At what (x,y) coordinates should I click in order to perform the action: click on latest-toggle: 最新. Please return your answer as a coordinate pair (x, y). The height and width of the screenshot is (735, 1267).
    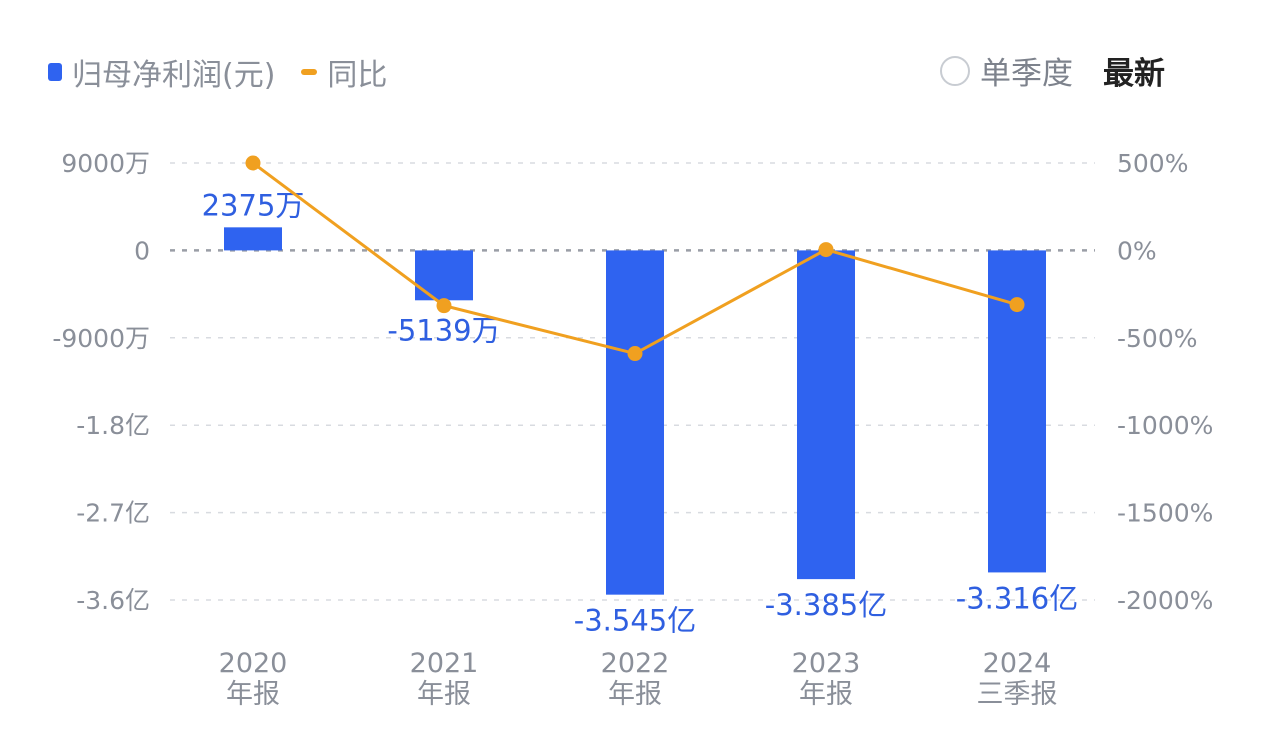
    Looking at the image, I should click on (1134, 74).